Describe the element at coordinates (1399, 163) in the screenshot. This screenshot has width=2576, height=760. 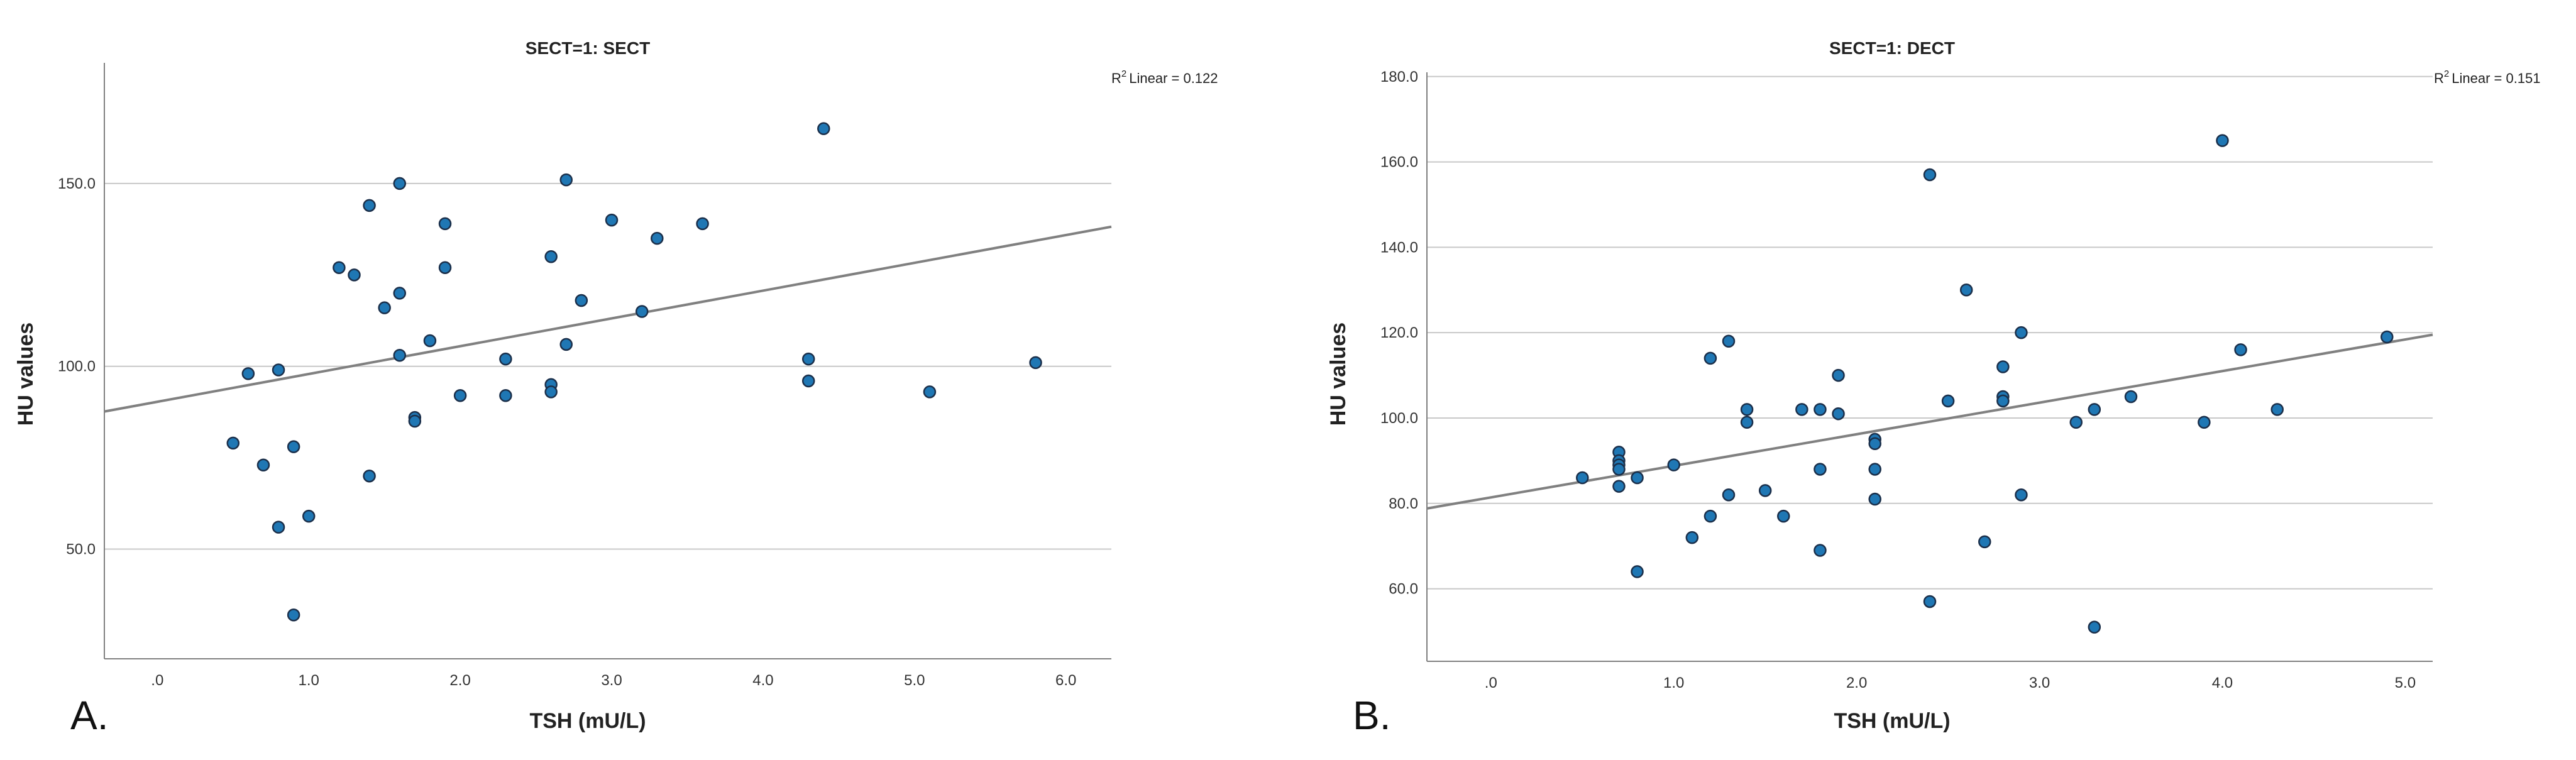
I see `y-tick-label: 160.0` at that location.